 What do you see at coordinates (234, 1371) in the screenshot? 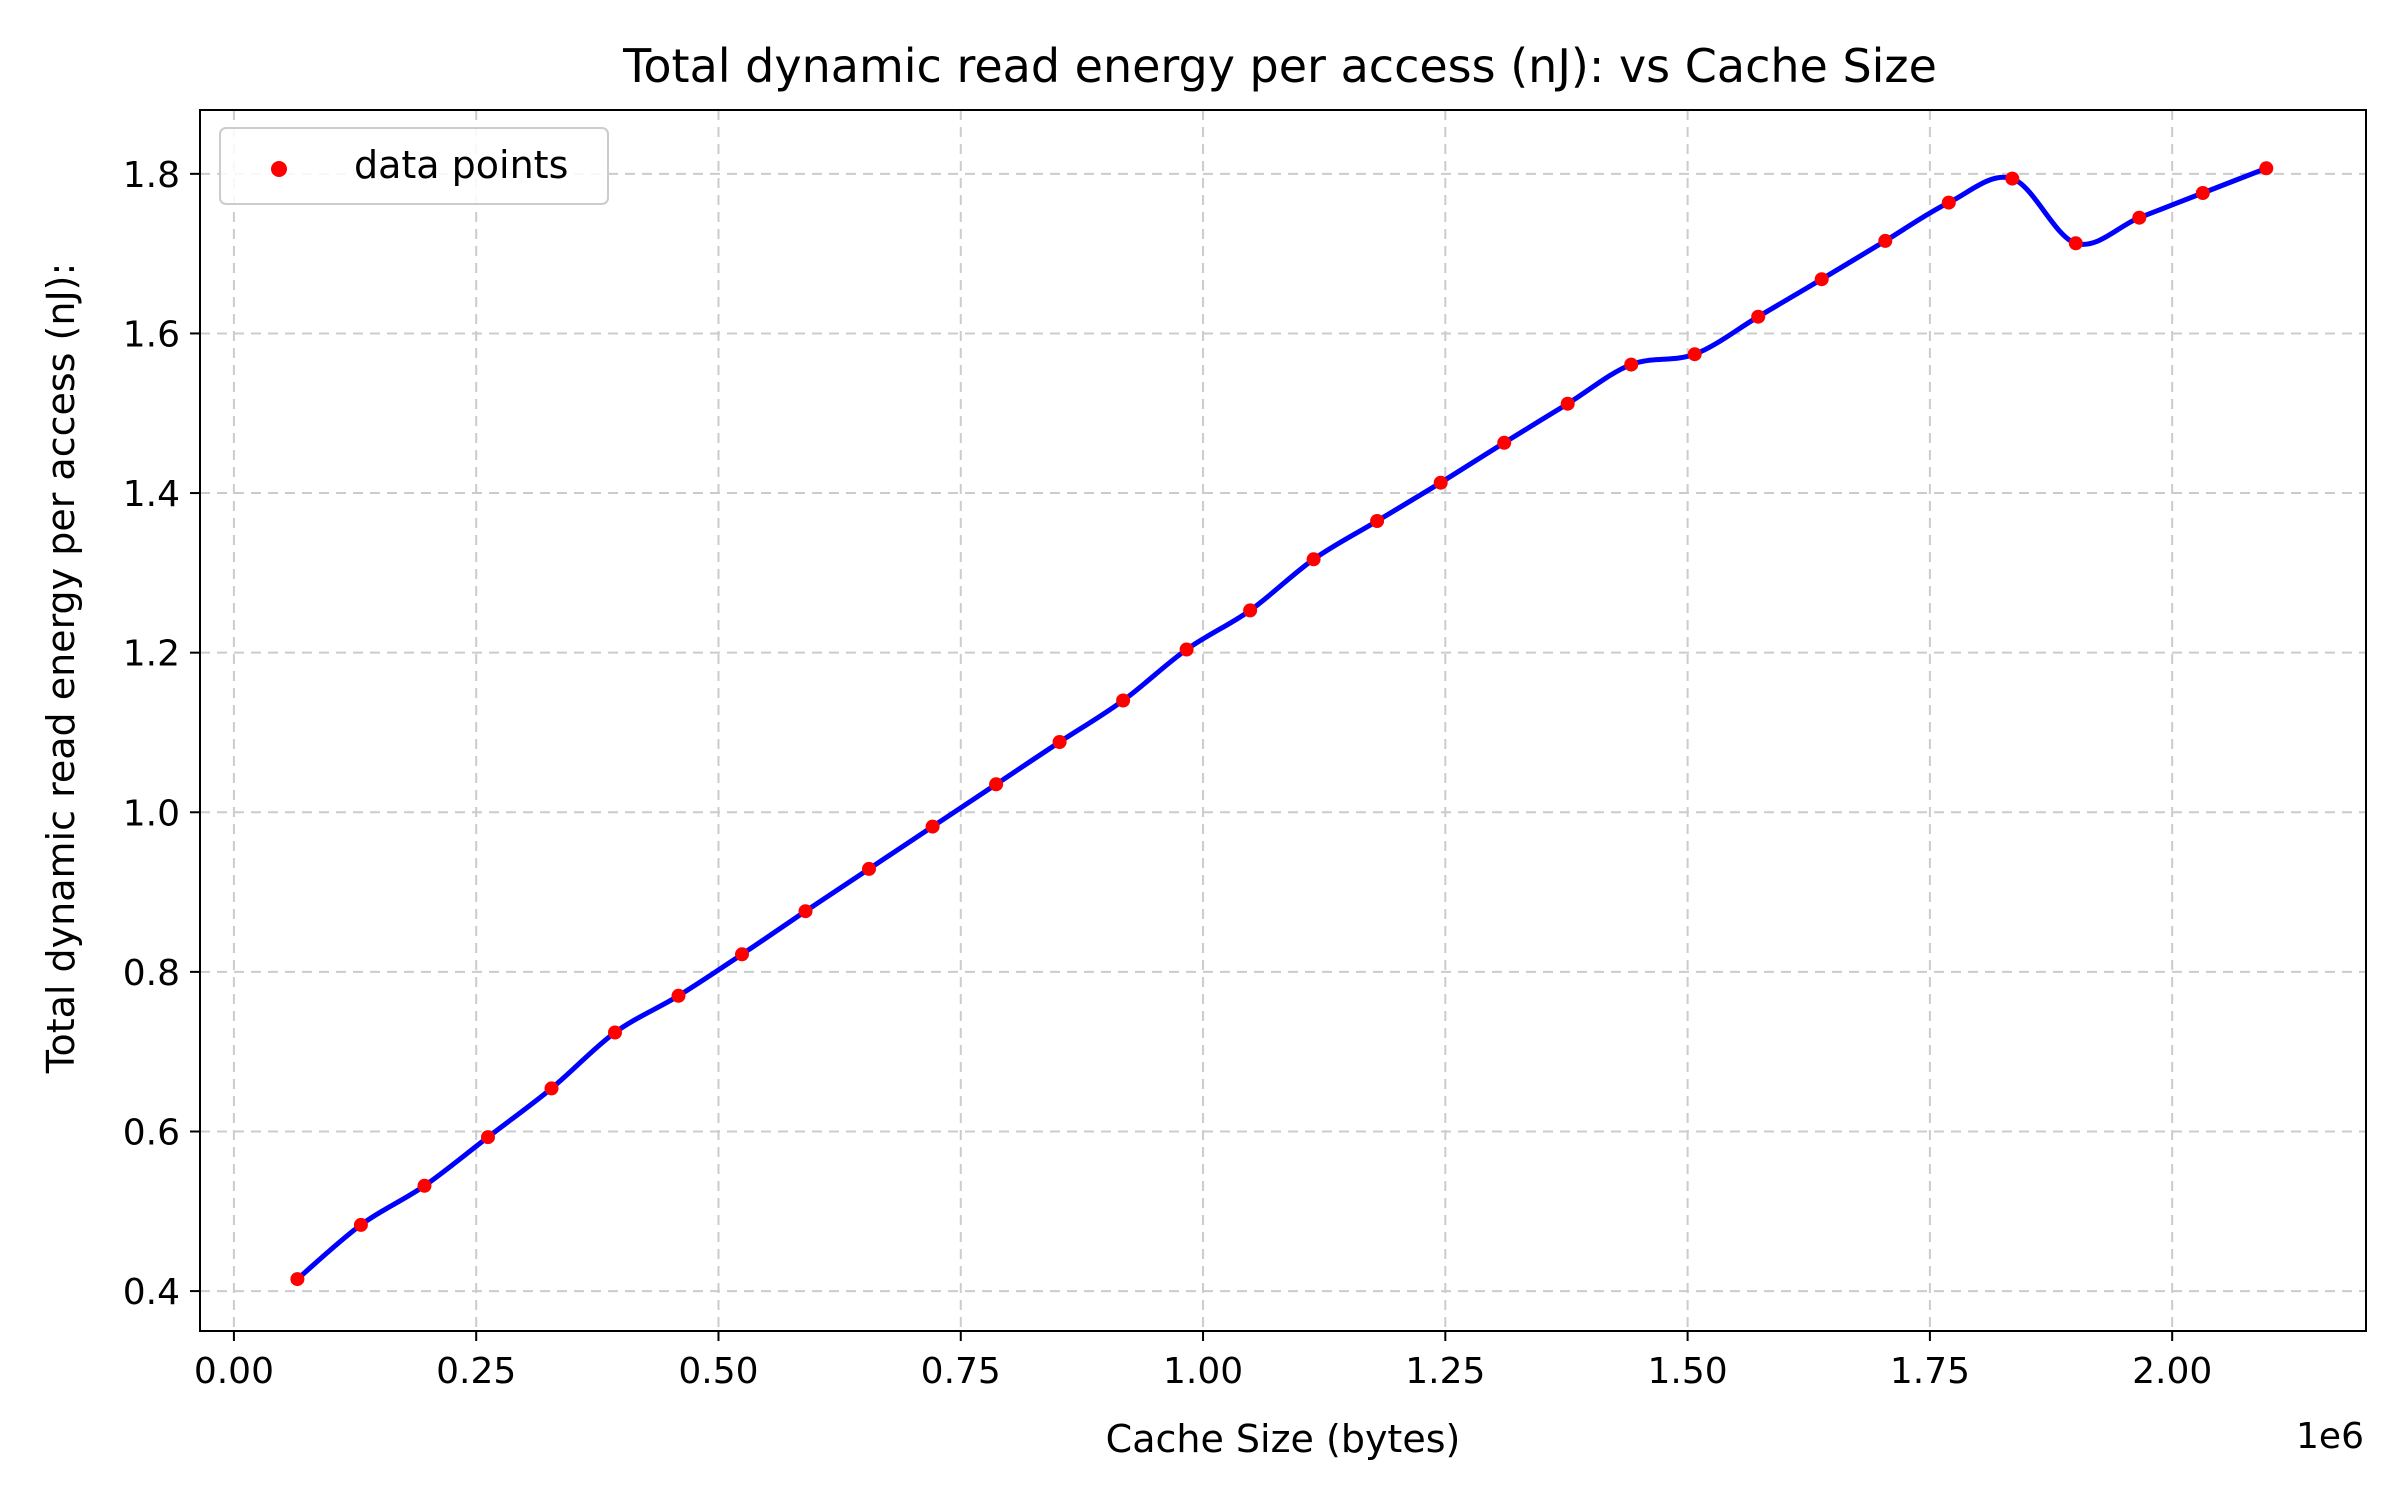
I see `x-tick-label: 0.00` at bounding box center [234, 1371].